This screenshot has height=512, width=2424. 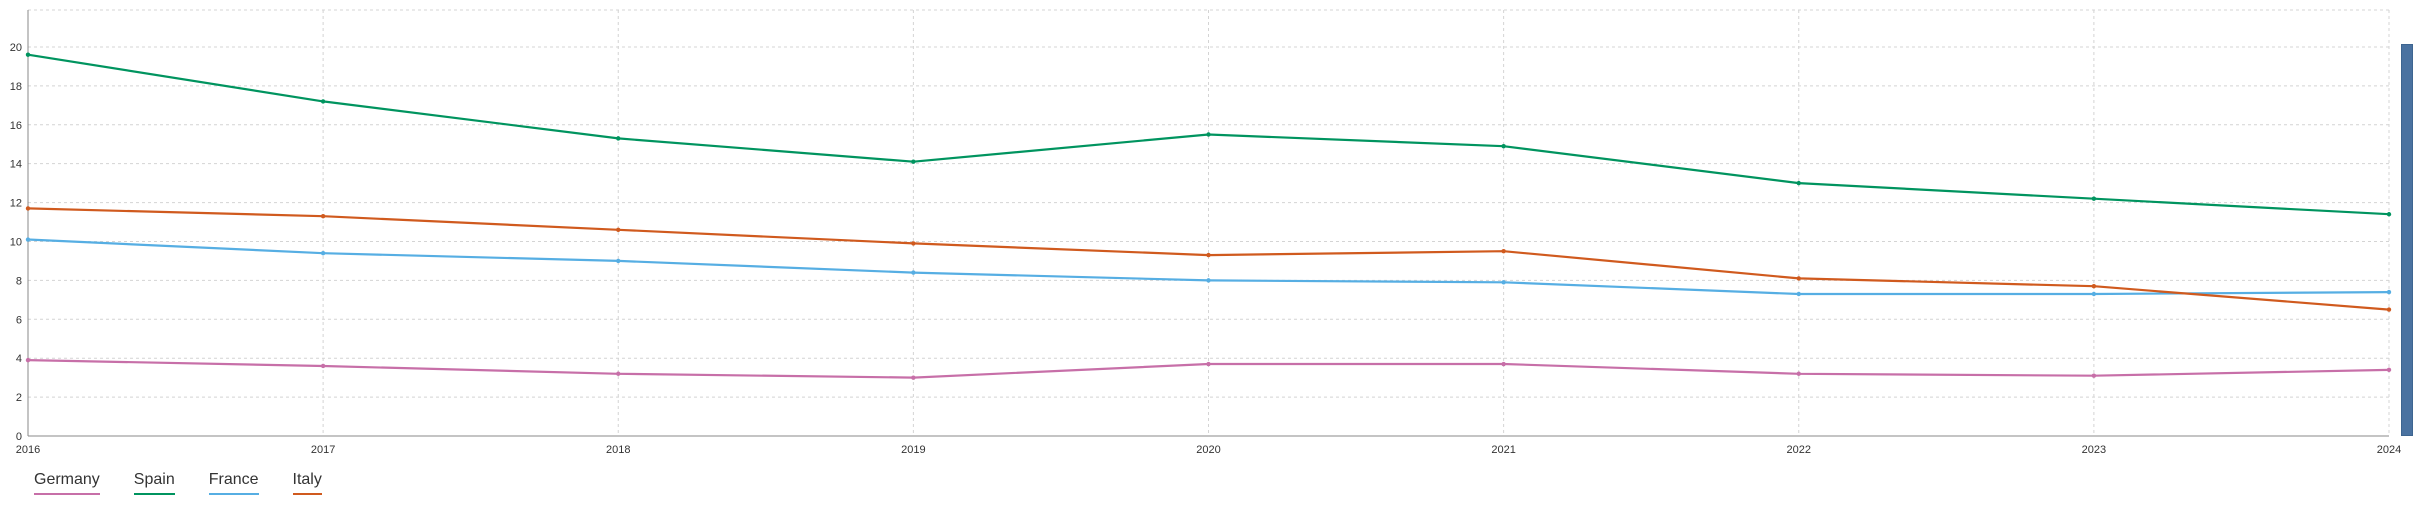 What do you see at coordinates (178, 482) in the screenshot?
I see `legend: Germany Spain France Italy` at bounding box center [178, 482].